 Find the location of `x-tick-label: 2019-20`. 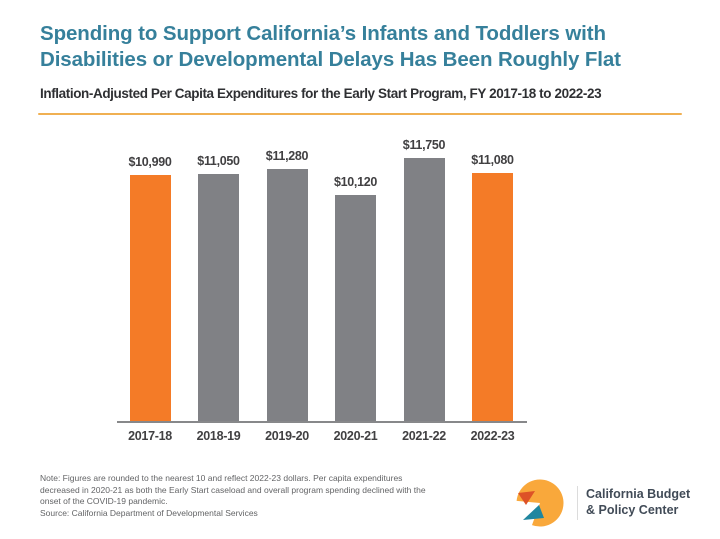

x-tick-label: 2019-20 is located at coordinates (287, 436).